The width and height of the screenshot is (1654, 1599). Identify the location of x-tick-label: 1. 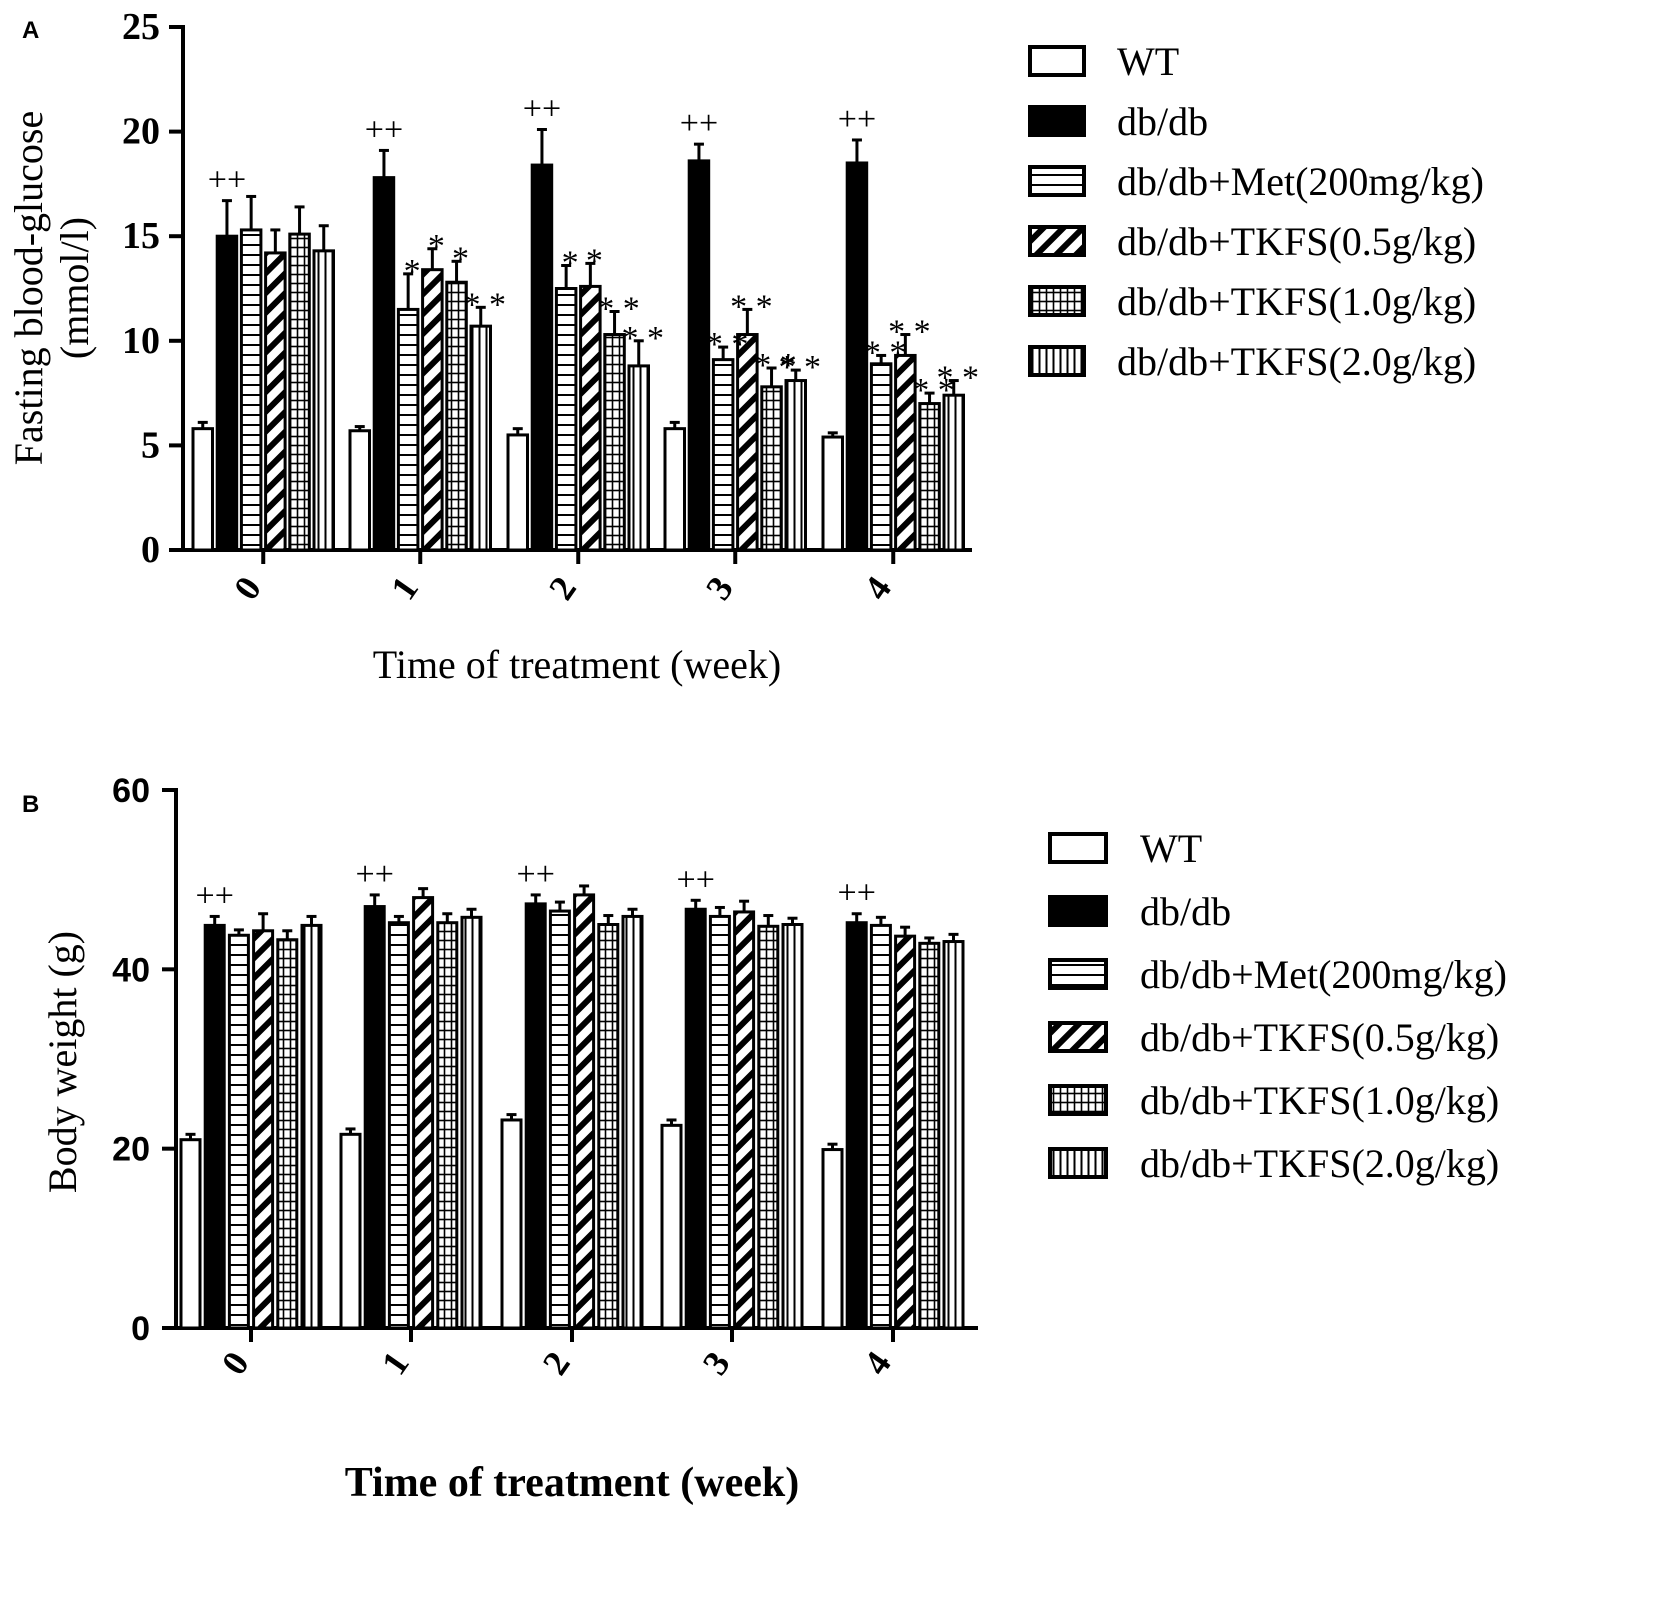
(395, 1363).